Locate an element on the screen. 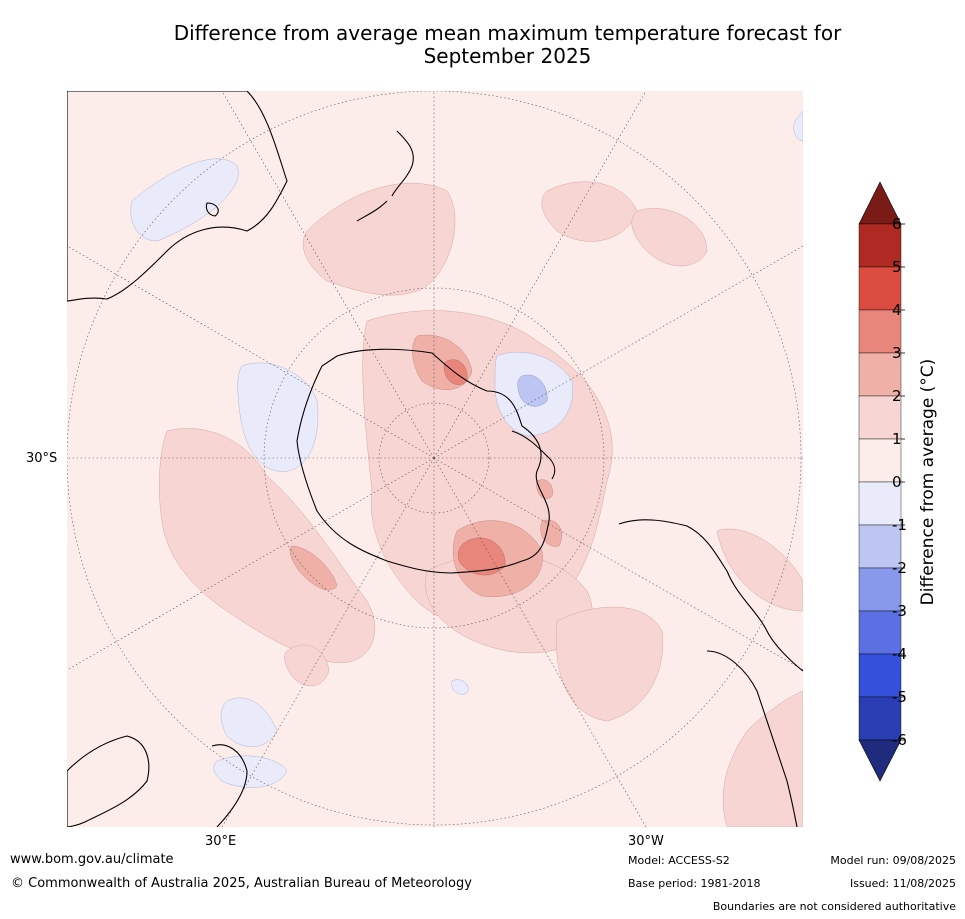 The image size is (965, 919). latitude-circle-inner is located at coordinates (434, 458).